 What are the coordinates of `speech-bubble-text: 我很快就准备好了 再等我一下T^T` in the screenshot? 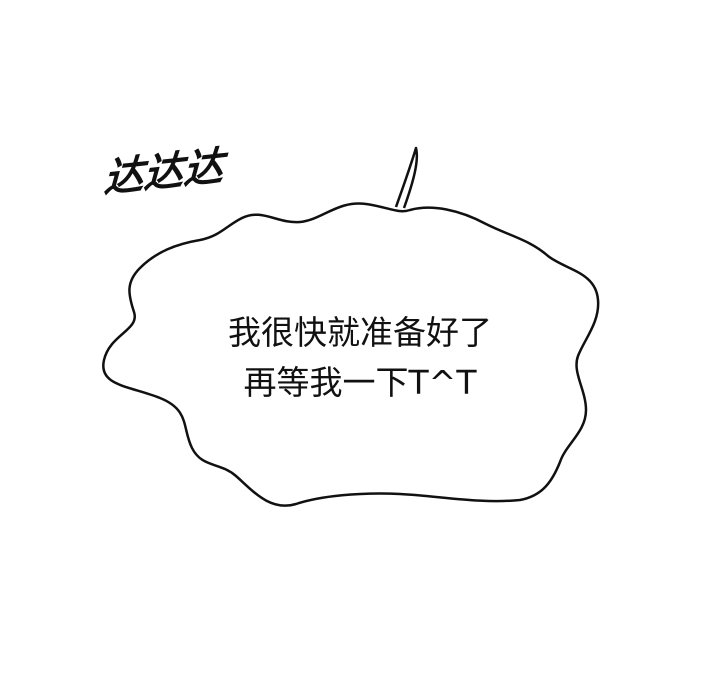 It's located at (360, 358).